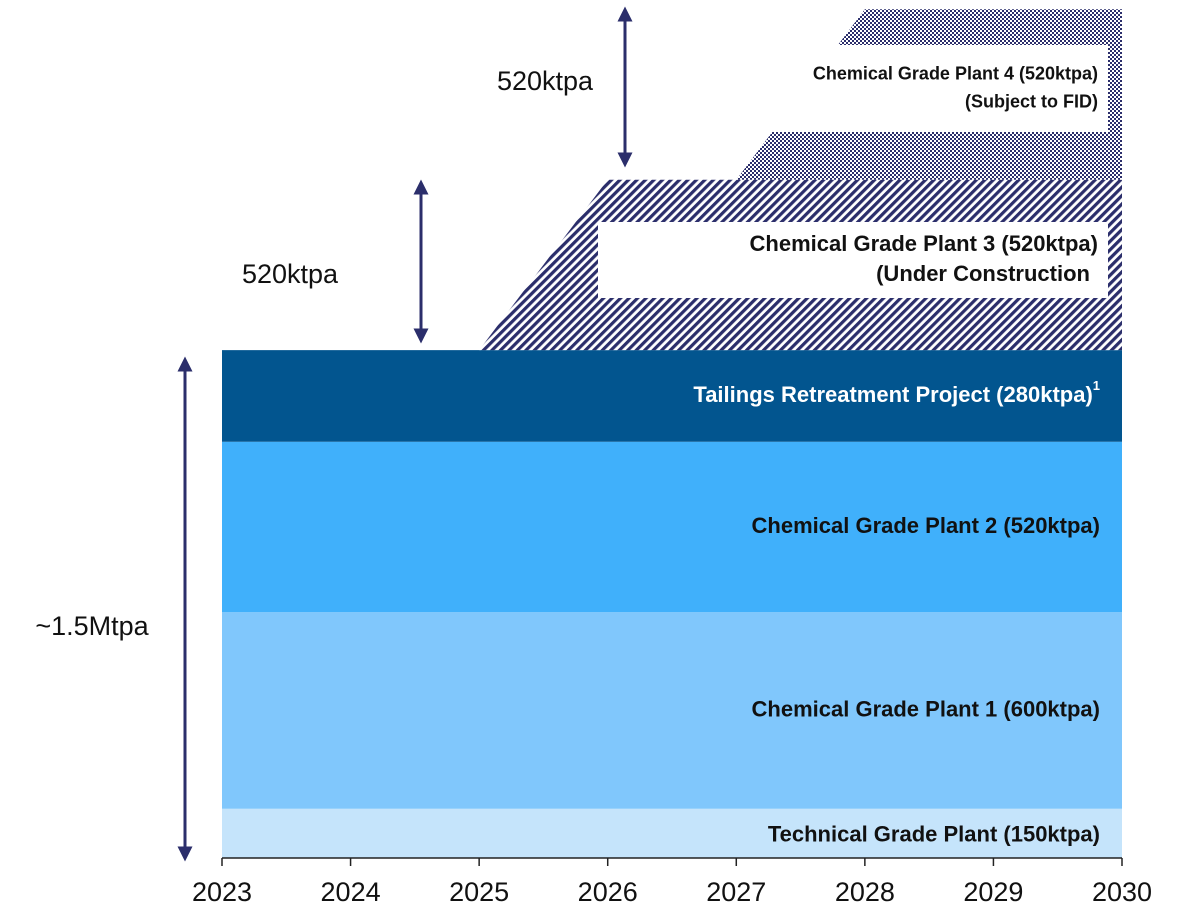 The image size is (1185, 910). Describe the element at coordinates (92, 626) in the screenshot. I see `annotation: ~1.5Mtpa` at that location.